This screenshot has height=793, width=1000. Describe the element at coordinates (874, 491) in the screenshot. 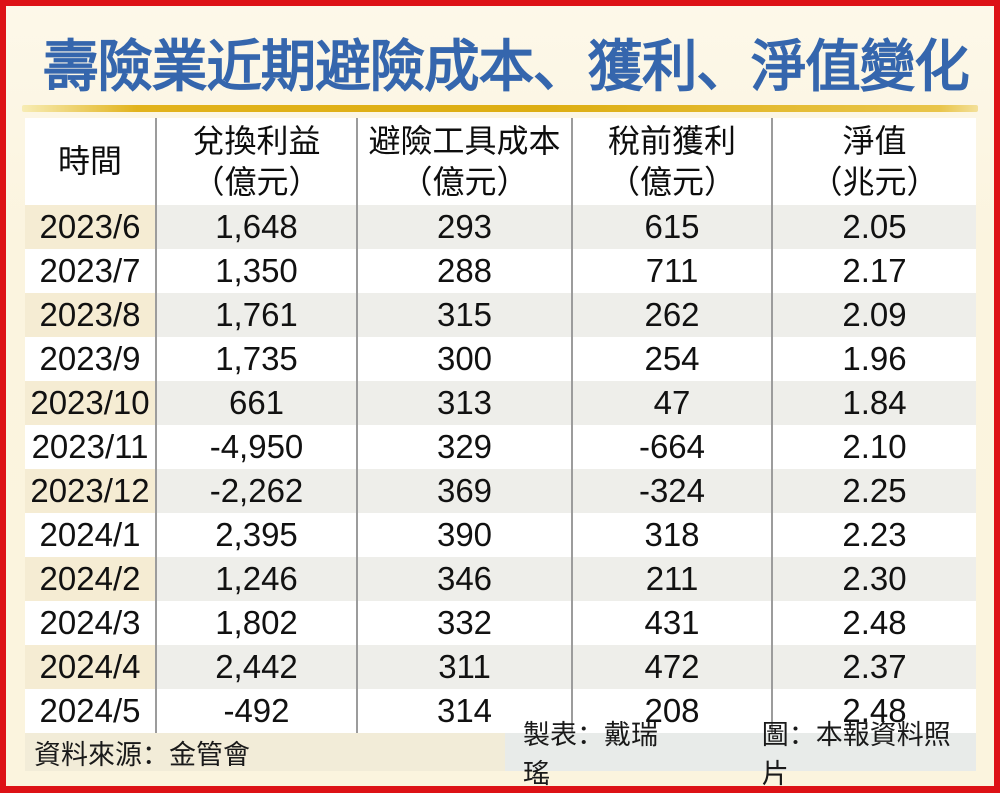

I see `value-cell: 2.25` at that location.